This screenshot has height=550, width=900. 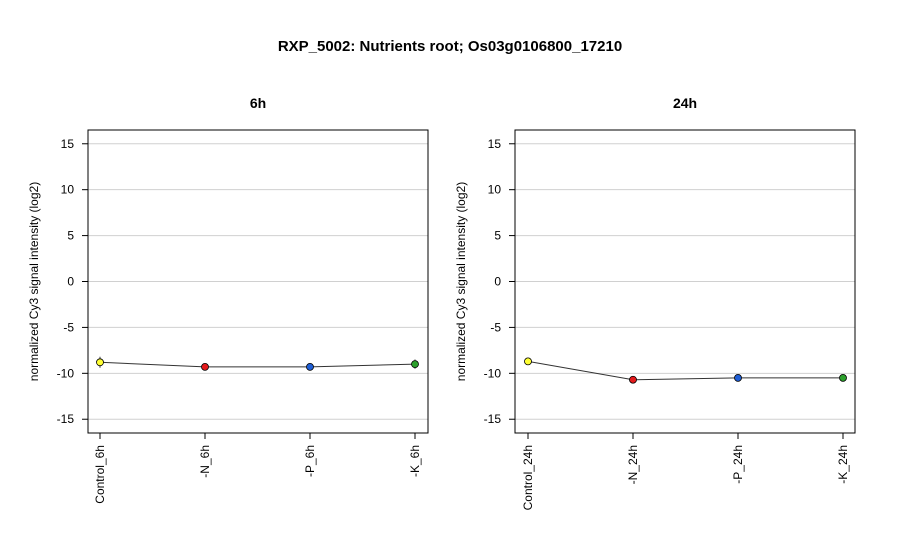 What do you see at coordinates (528, 477) in the screenshot?
I see `x-tick-label: Control_24h` at bounding box center [528, 477].